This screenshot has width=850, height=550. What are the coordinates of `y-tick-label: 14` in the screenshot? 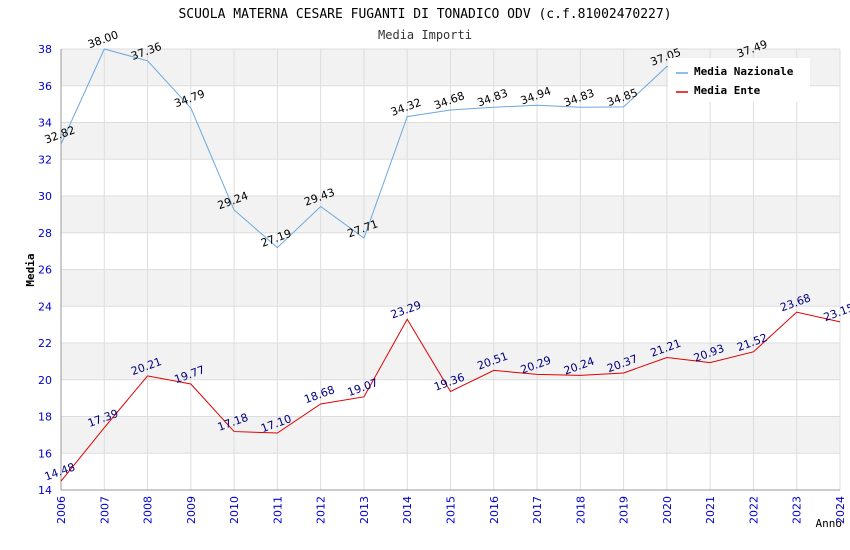 It's located at (45, 490).